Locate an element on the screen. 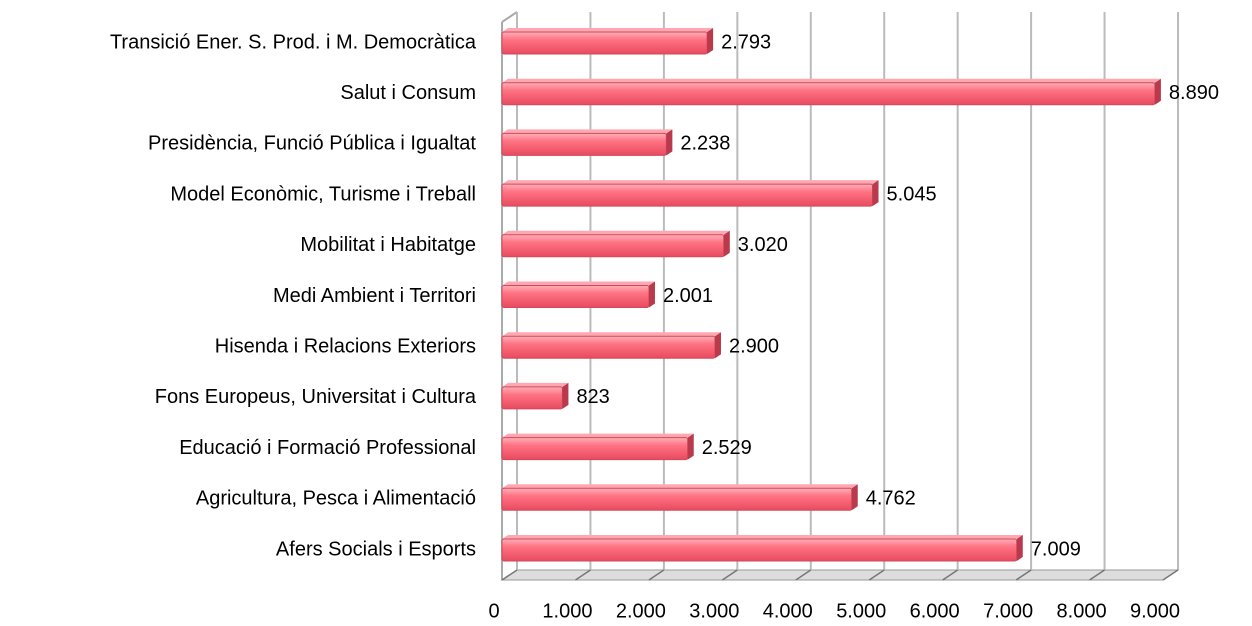 This screenshot has height=626, width=1252. x-tick-label: 7.000 is located at coordinates (1008, 611).